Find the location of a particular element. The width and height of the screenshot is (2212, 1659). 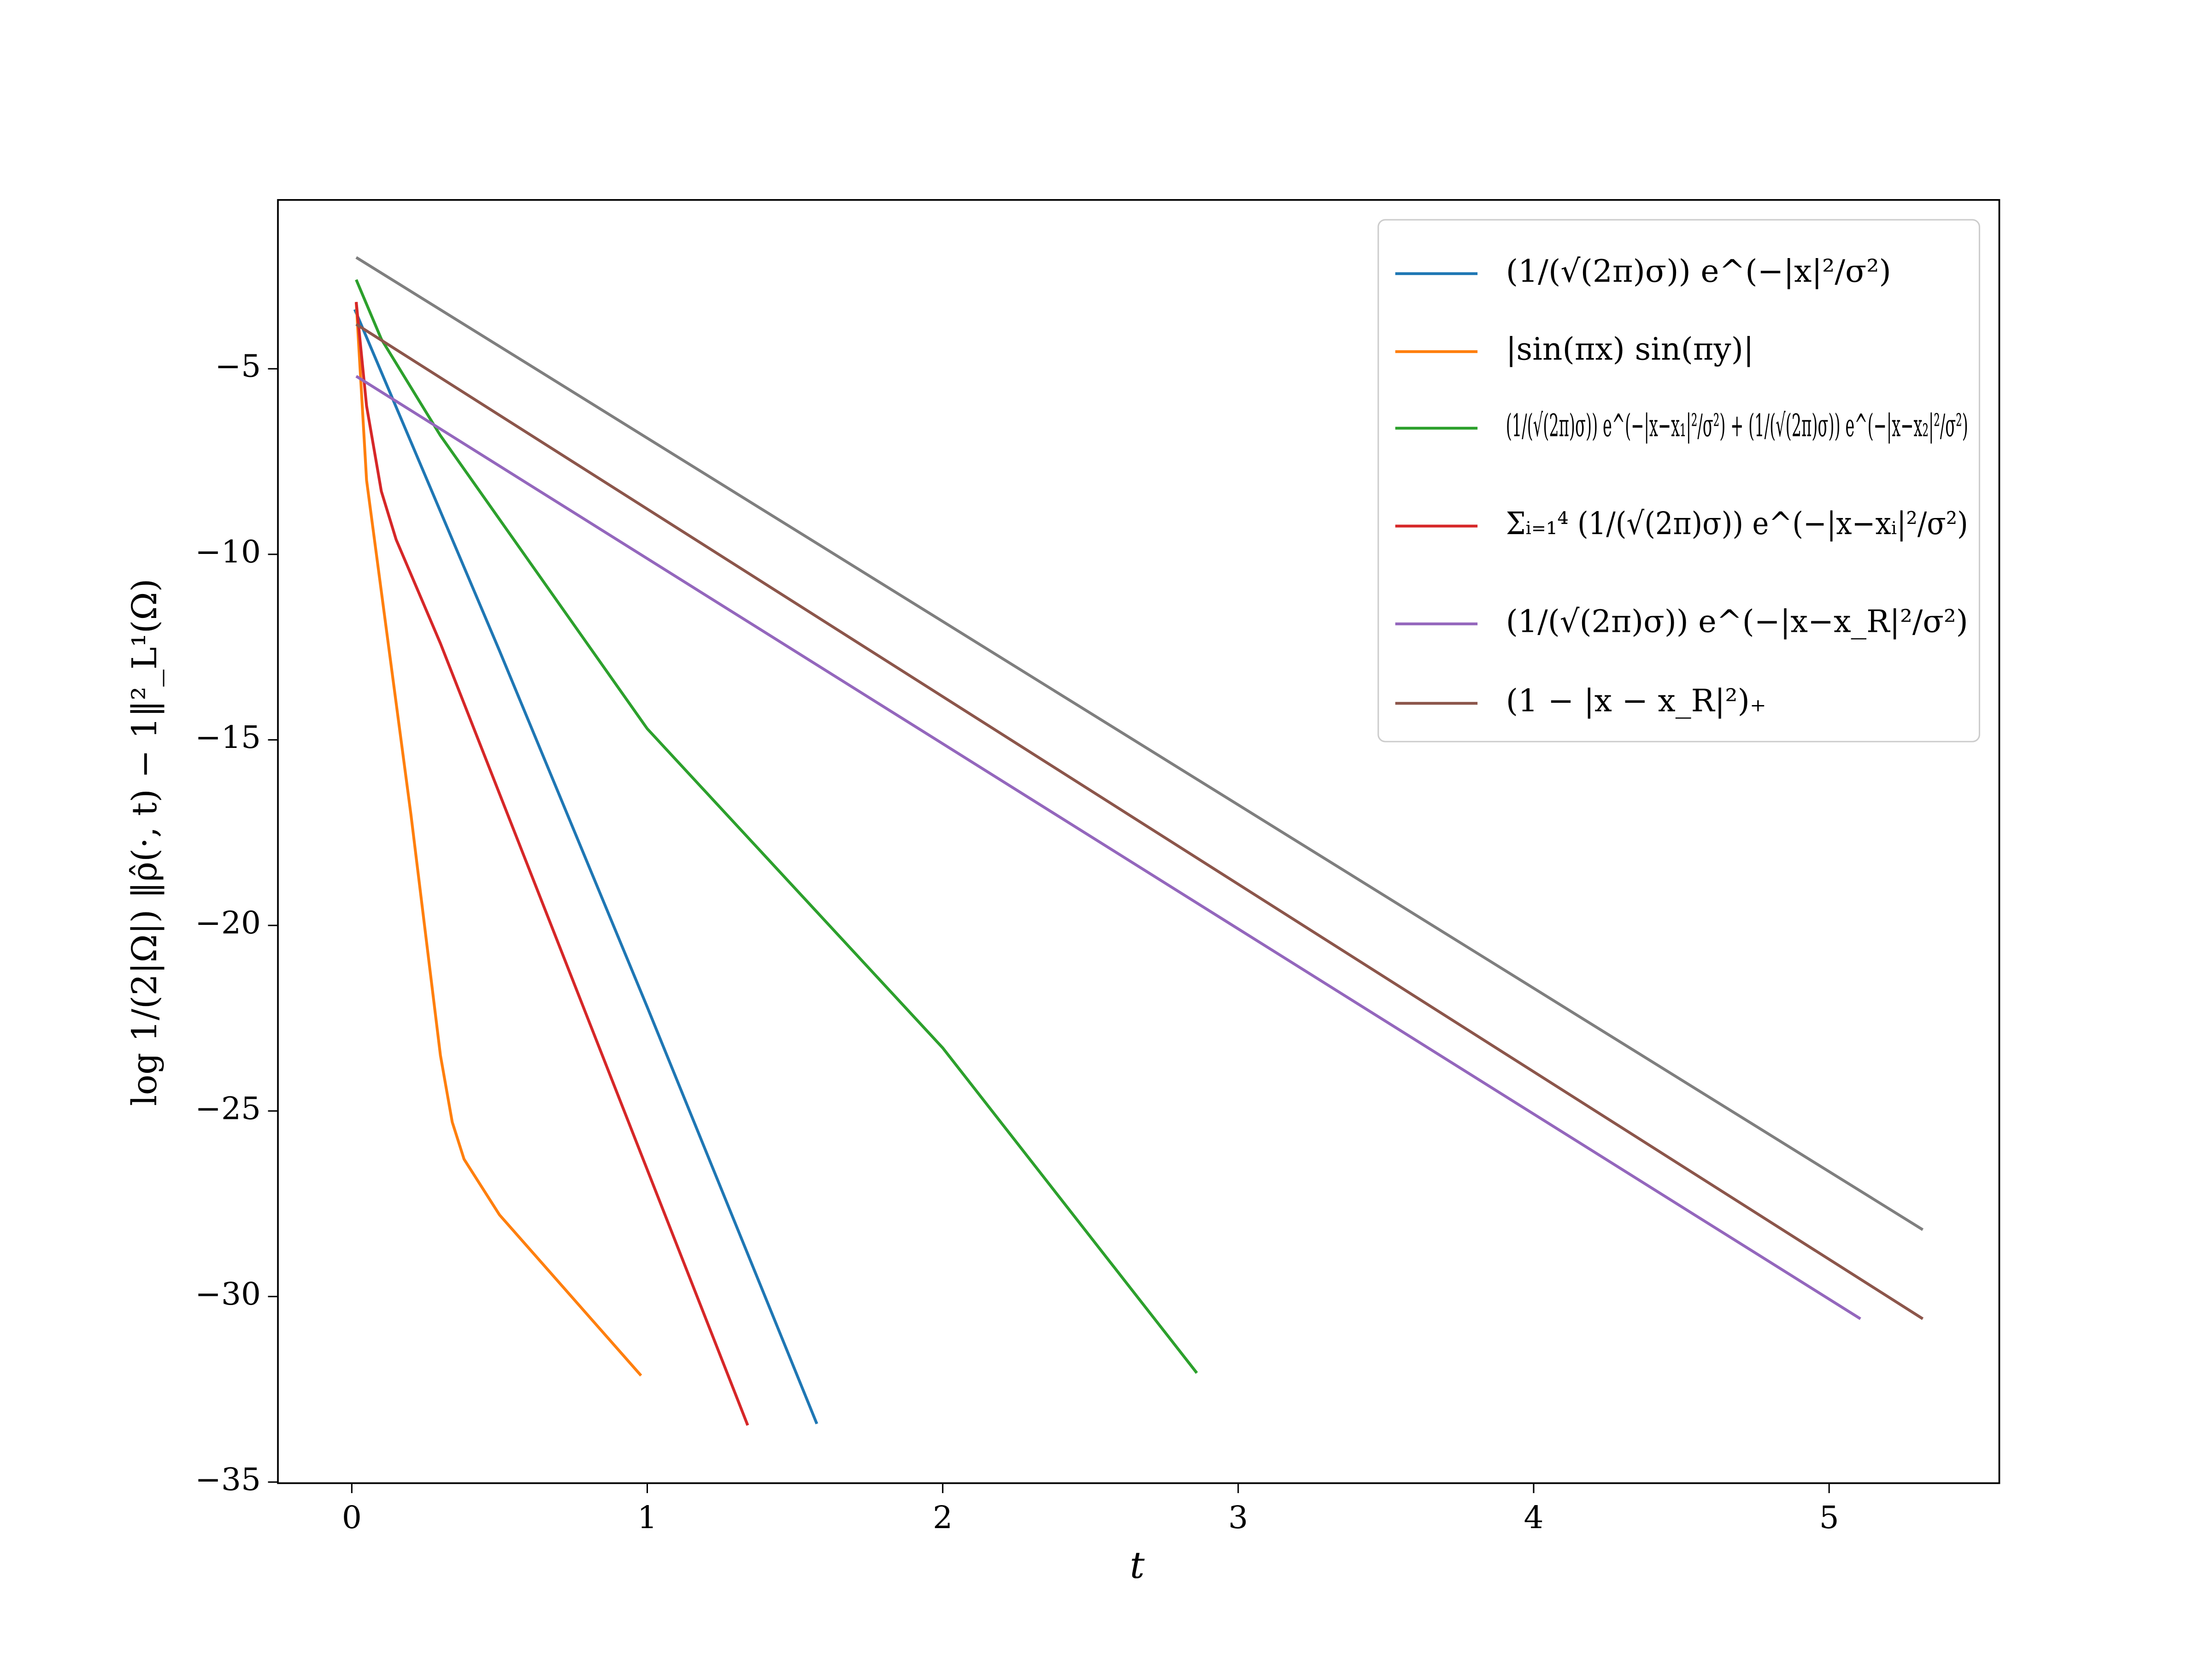

x-tick-label: 5 is located at coordinates (1829, 1517).